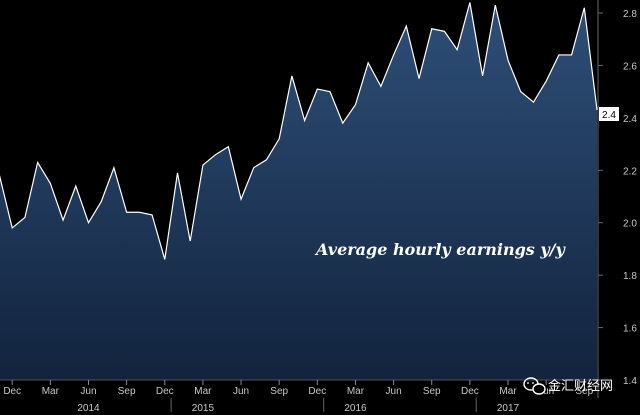 The image size is (640, 415). Describe the element at coordinates (630, 224) in the screenshot. I see `y-tick-label: 2.0` at that location.